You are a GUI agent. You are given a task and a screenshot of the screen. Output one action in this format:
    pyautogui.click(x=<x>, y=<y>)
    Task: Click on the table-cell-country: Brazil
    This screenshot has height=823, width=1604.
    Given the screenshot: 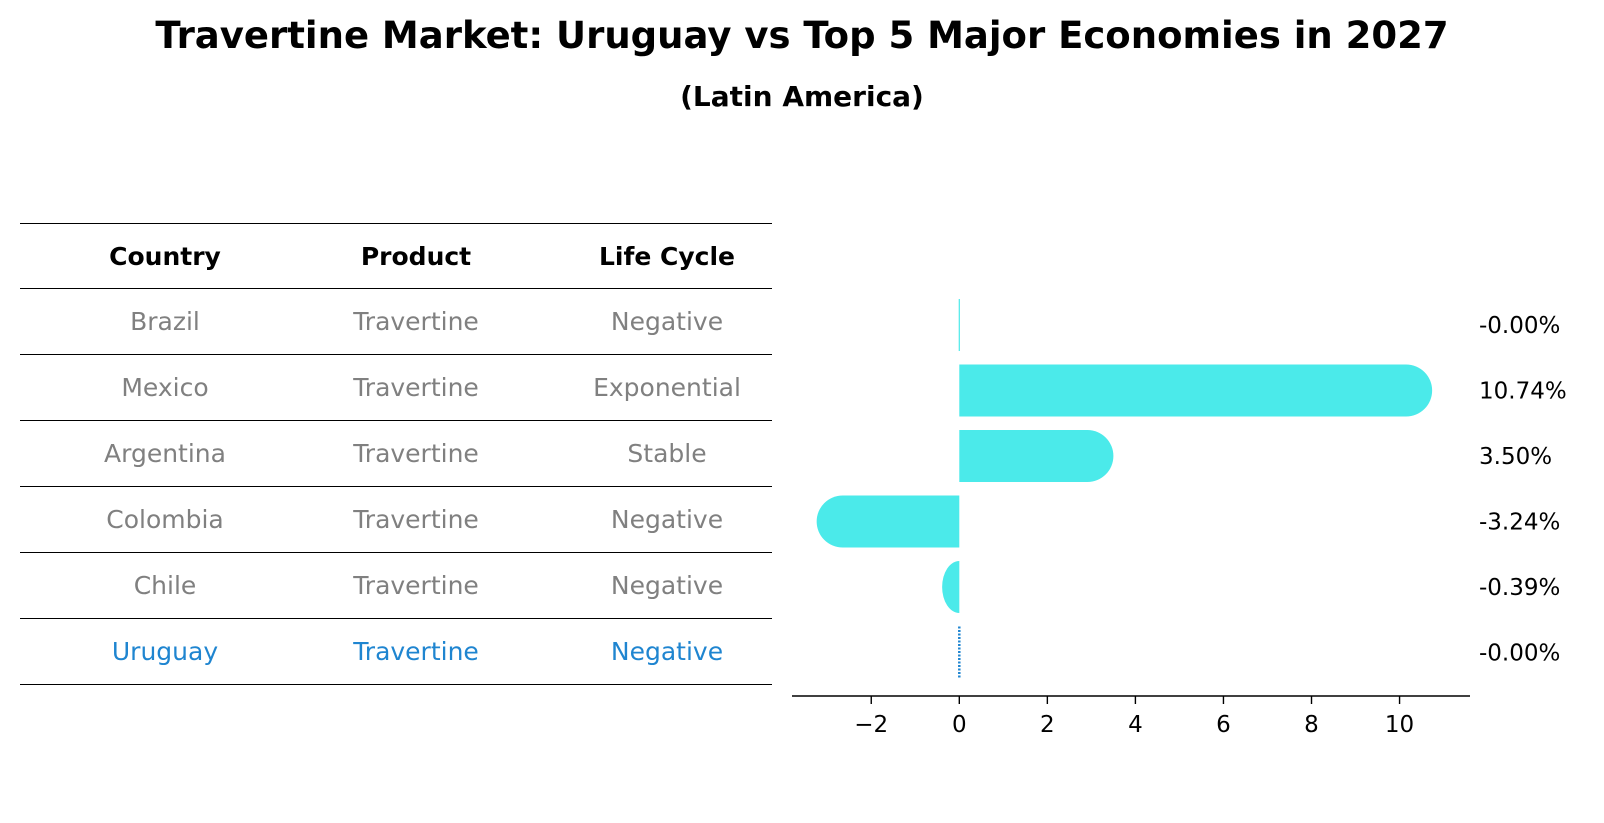 What is the action you would take?
    pyautogui.click(x=165, y=321)
    